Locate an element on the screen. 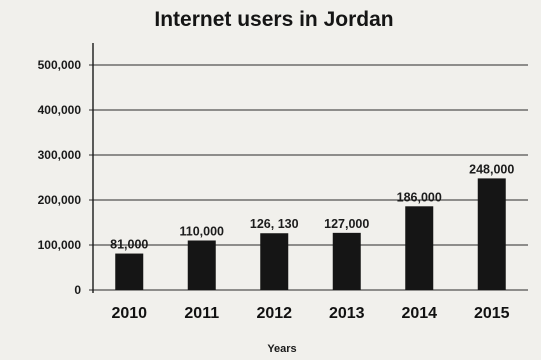 The image size is (541, 360). y-axis-ticks: 0 100,000 200,000 300,000 400,000 500,000 is located at coordinates (60, 177).